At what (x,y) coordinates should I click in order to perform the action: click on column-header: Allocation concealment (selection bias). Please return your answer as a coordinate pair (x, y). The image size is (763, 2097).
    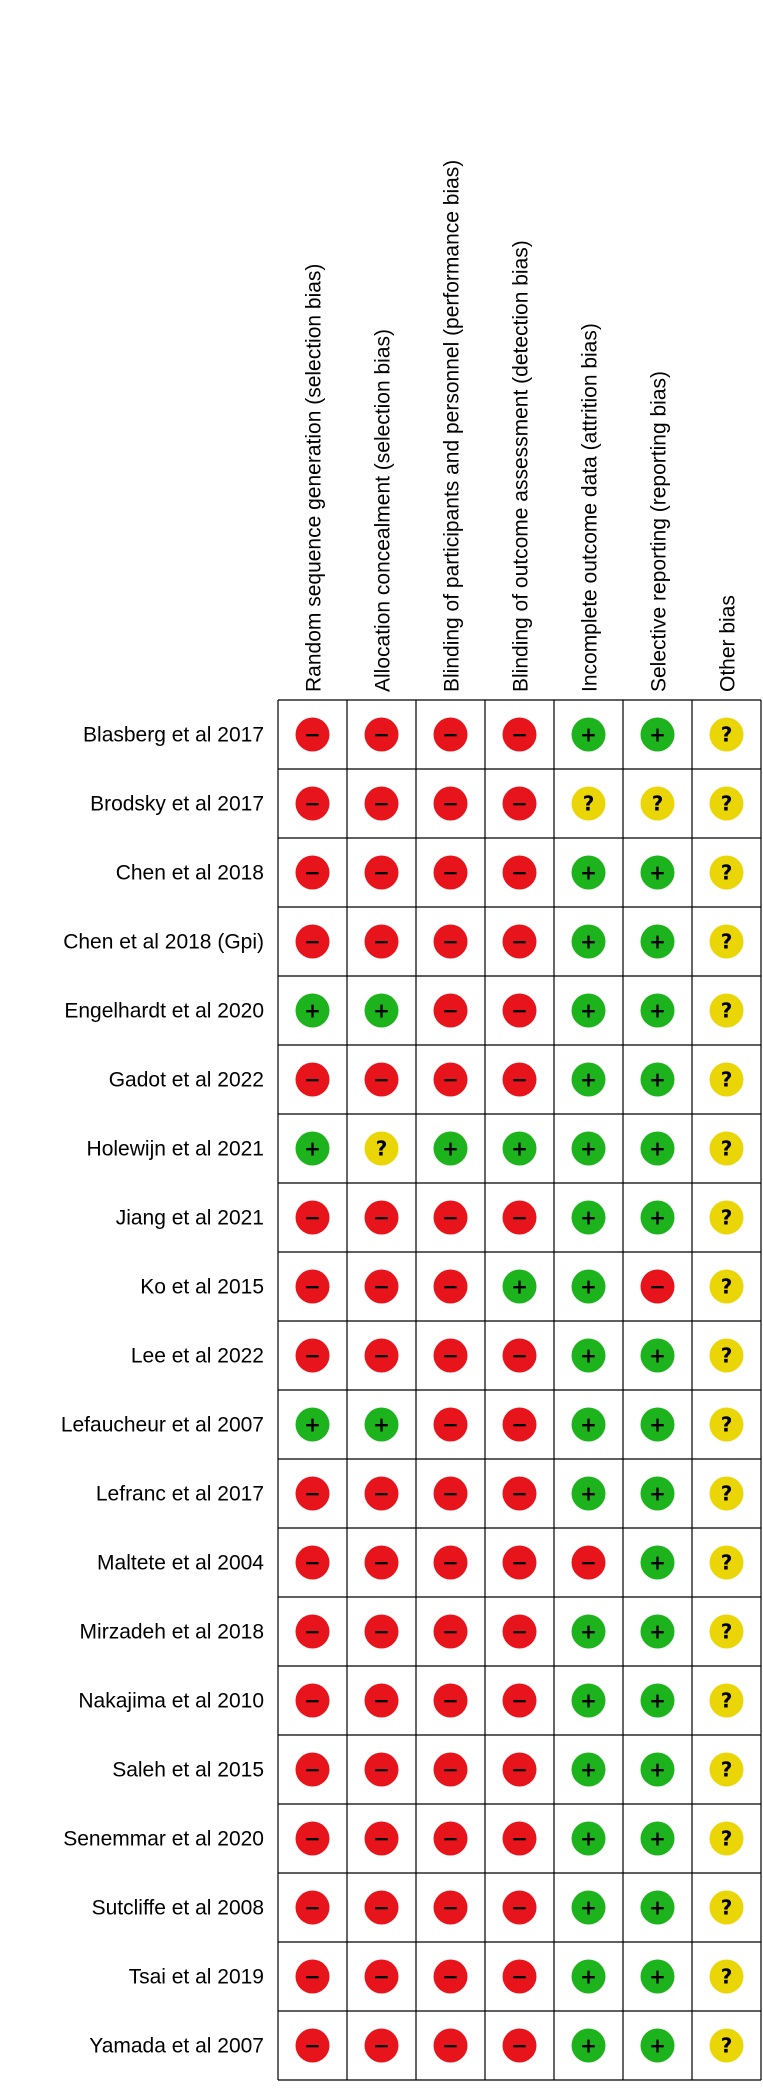
    Looking at the image, I should click on (383, 510).